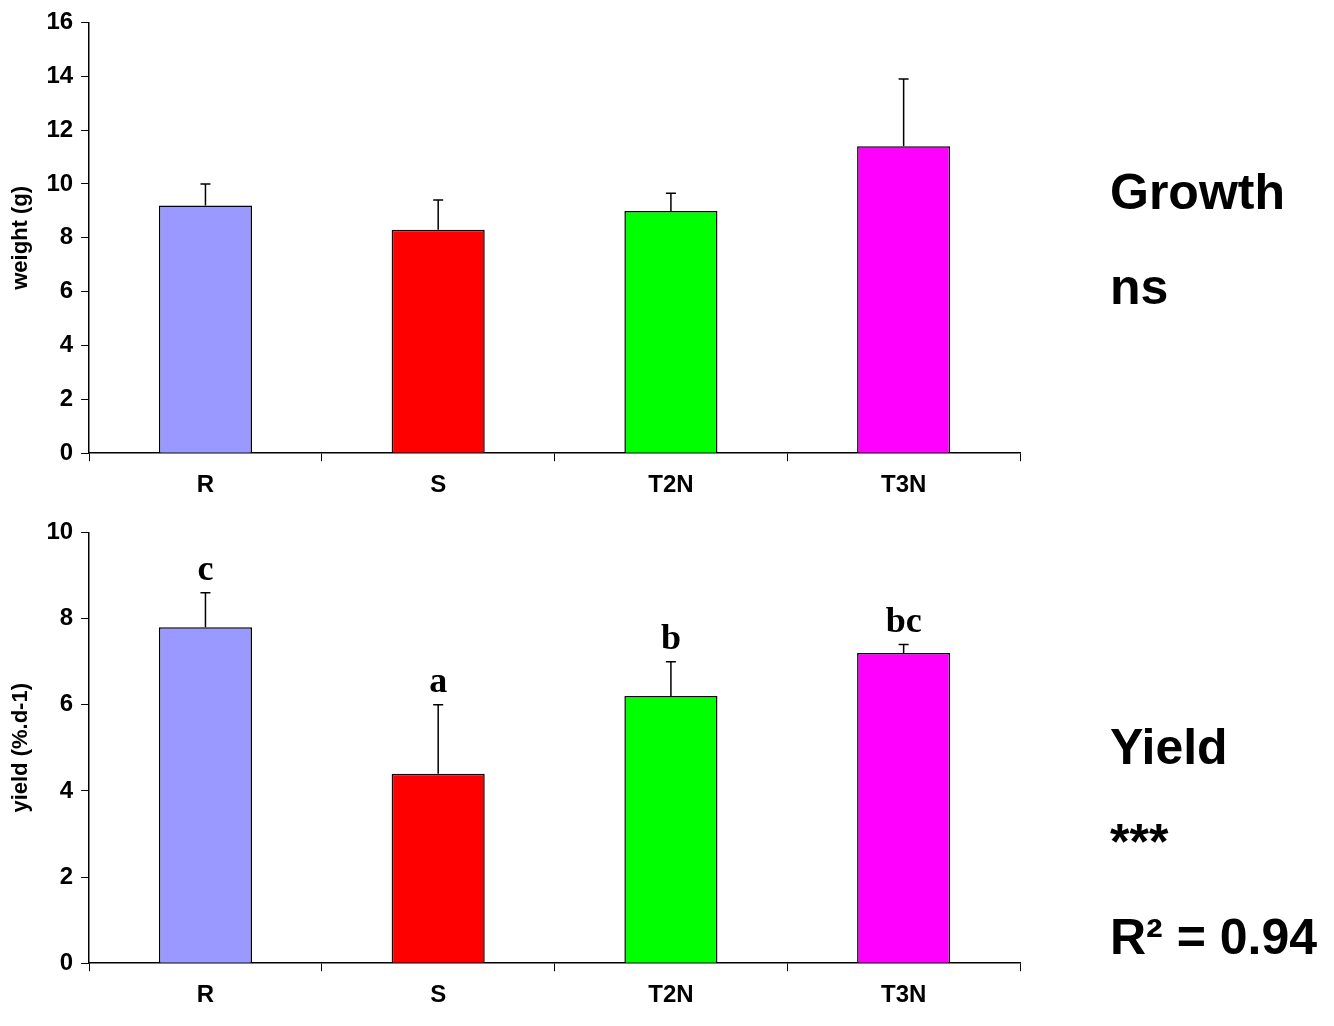  I want to click on y-axis-title: yield (%.d-1), so click(20, 748).